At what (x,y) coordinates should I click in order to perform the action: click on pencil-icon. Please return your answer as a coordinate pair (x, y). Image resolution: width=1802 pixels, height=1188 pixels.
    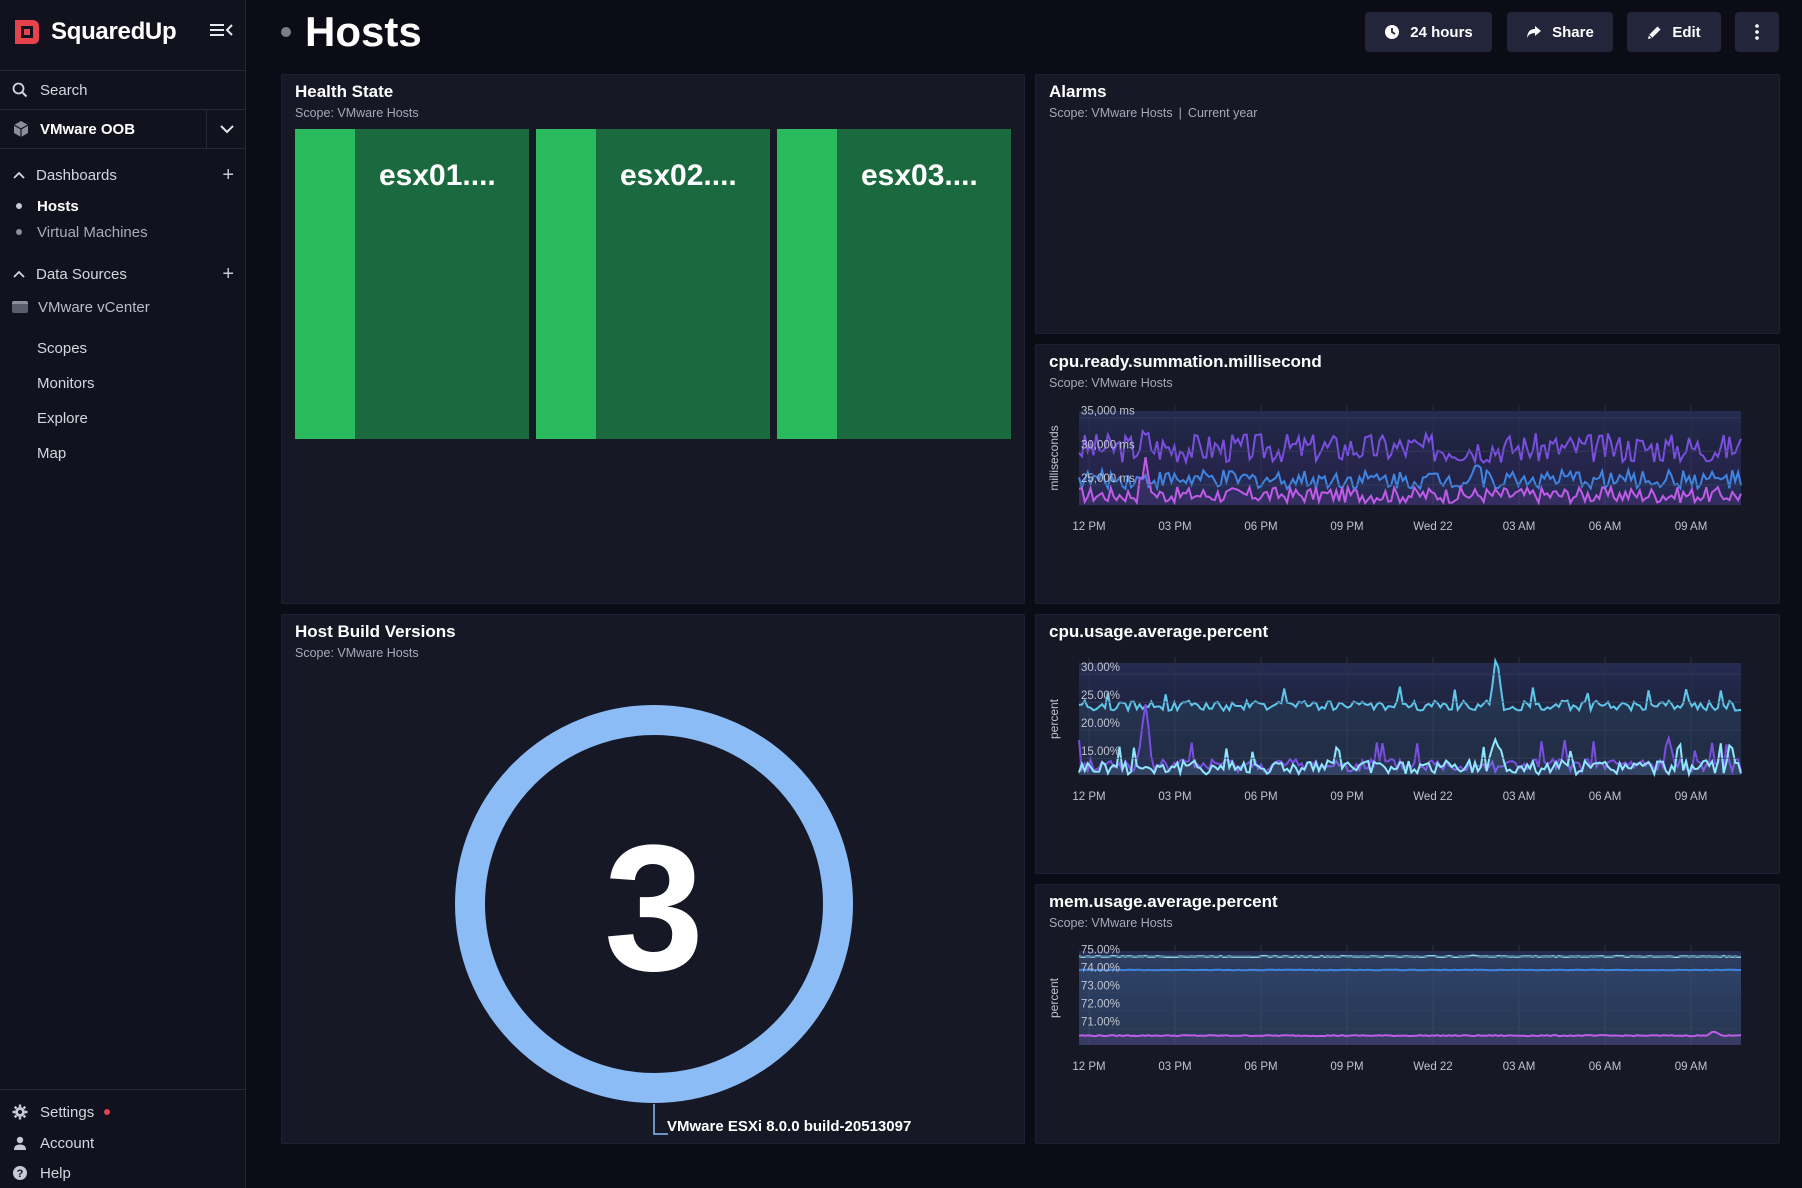
    Looking at the image, I should click on (1654, 32).